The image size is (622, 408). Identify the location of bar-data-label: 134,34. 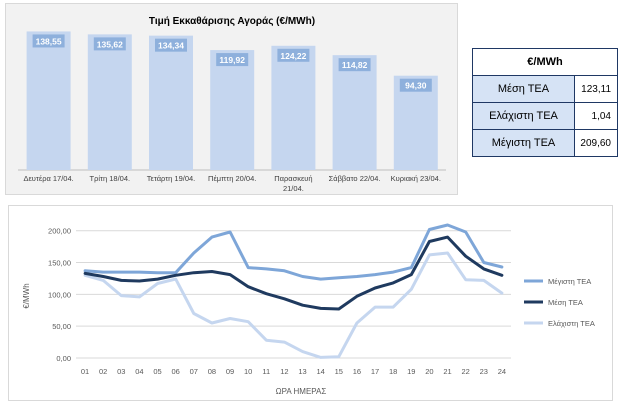
(171, 46).